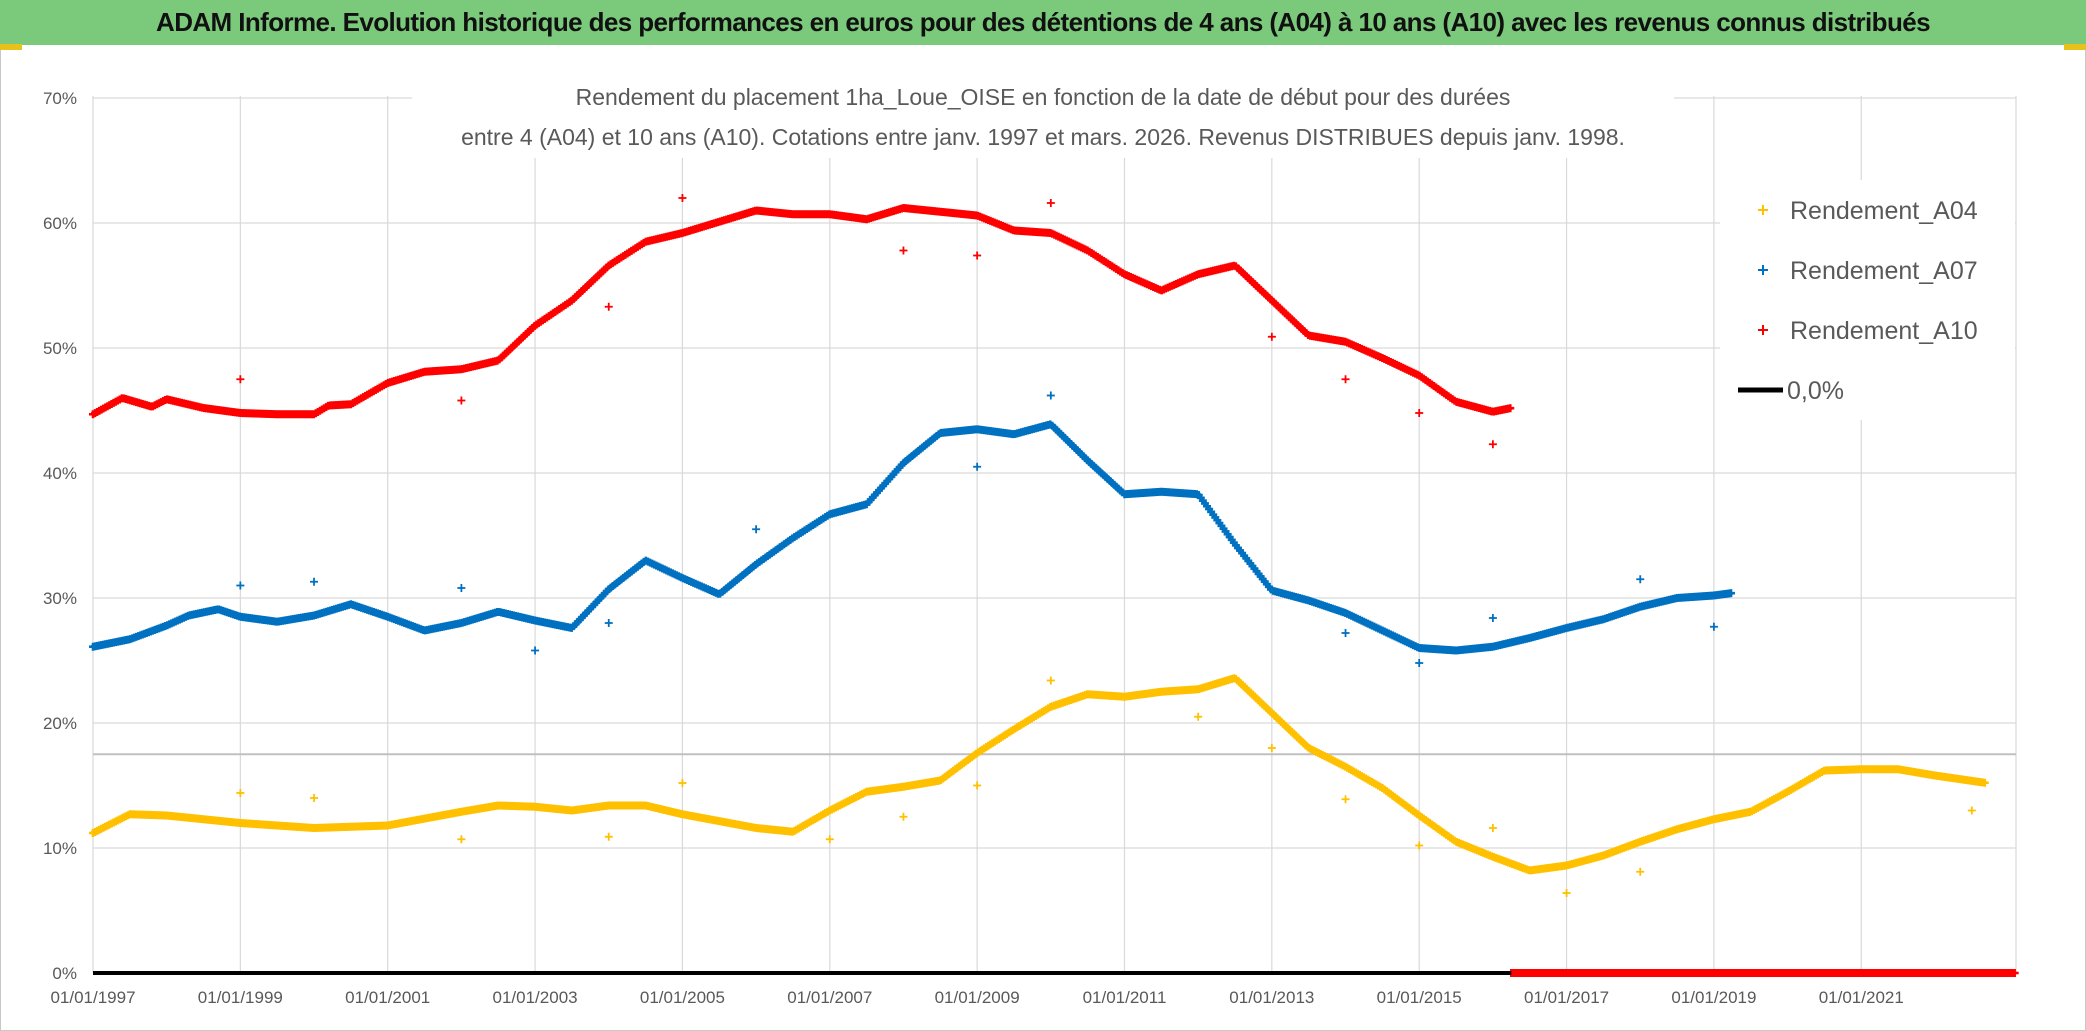 The image size is (2086, 1031). I want to click on series-rendement-a10-zero-segment, so click(1763, 973).